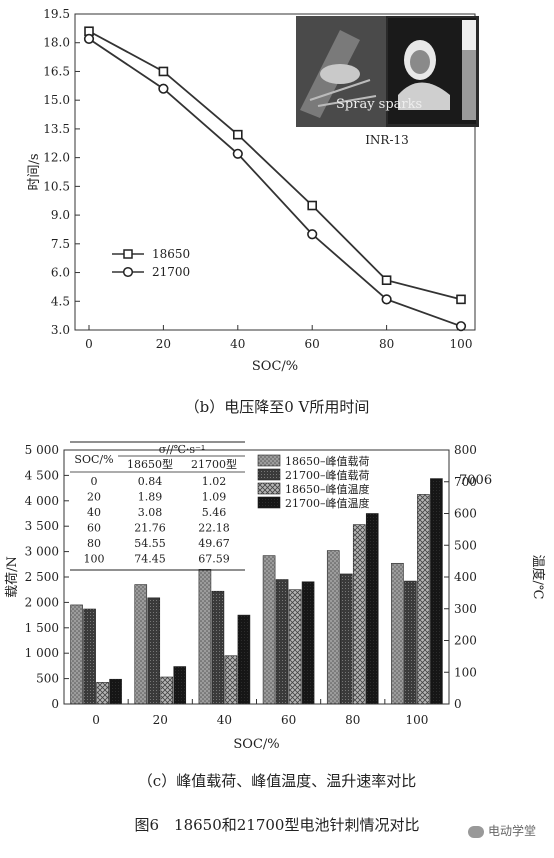 This screenshot has height=858, width=554. I want to click on table-cell-value: 5.46, so click(214, 512).